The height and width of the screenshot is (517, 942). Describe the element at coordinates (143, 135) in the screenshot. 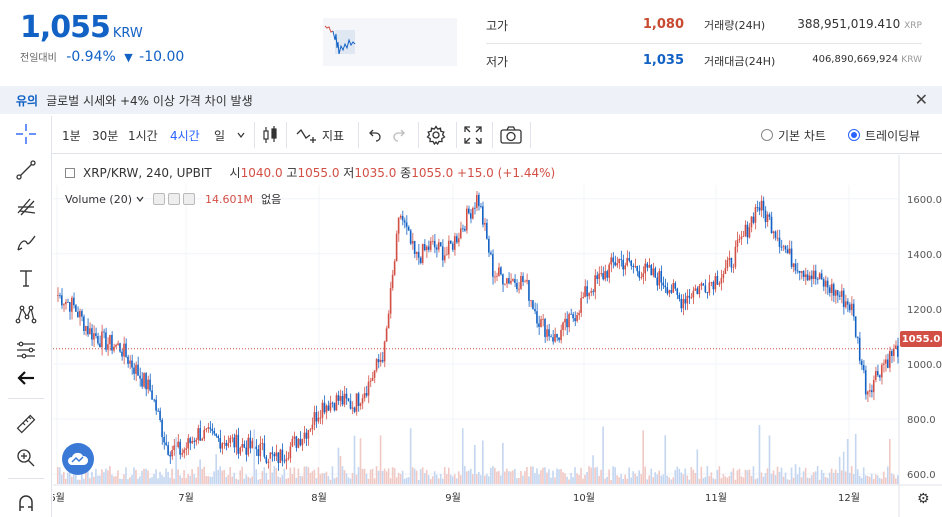

I see `interval-1h: 1시간` at that location.